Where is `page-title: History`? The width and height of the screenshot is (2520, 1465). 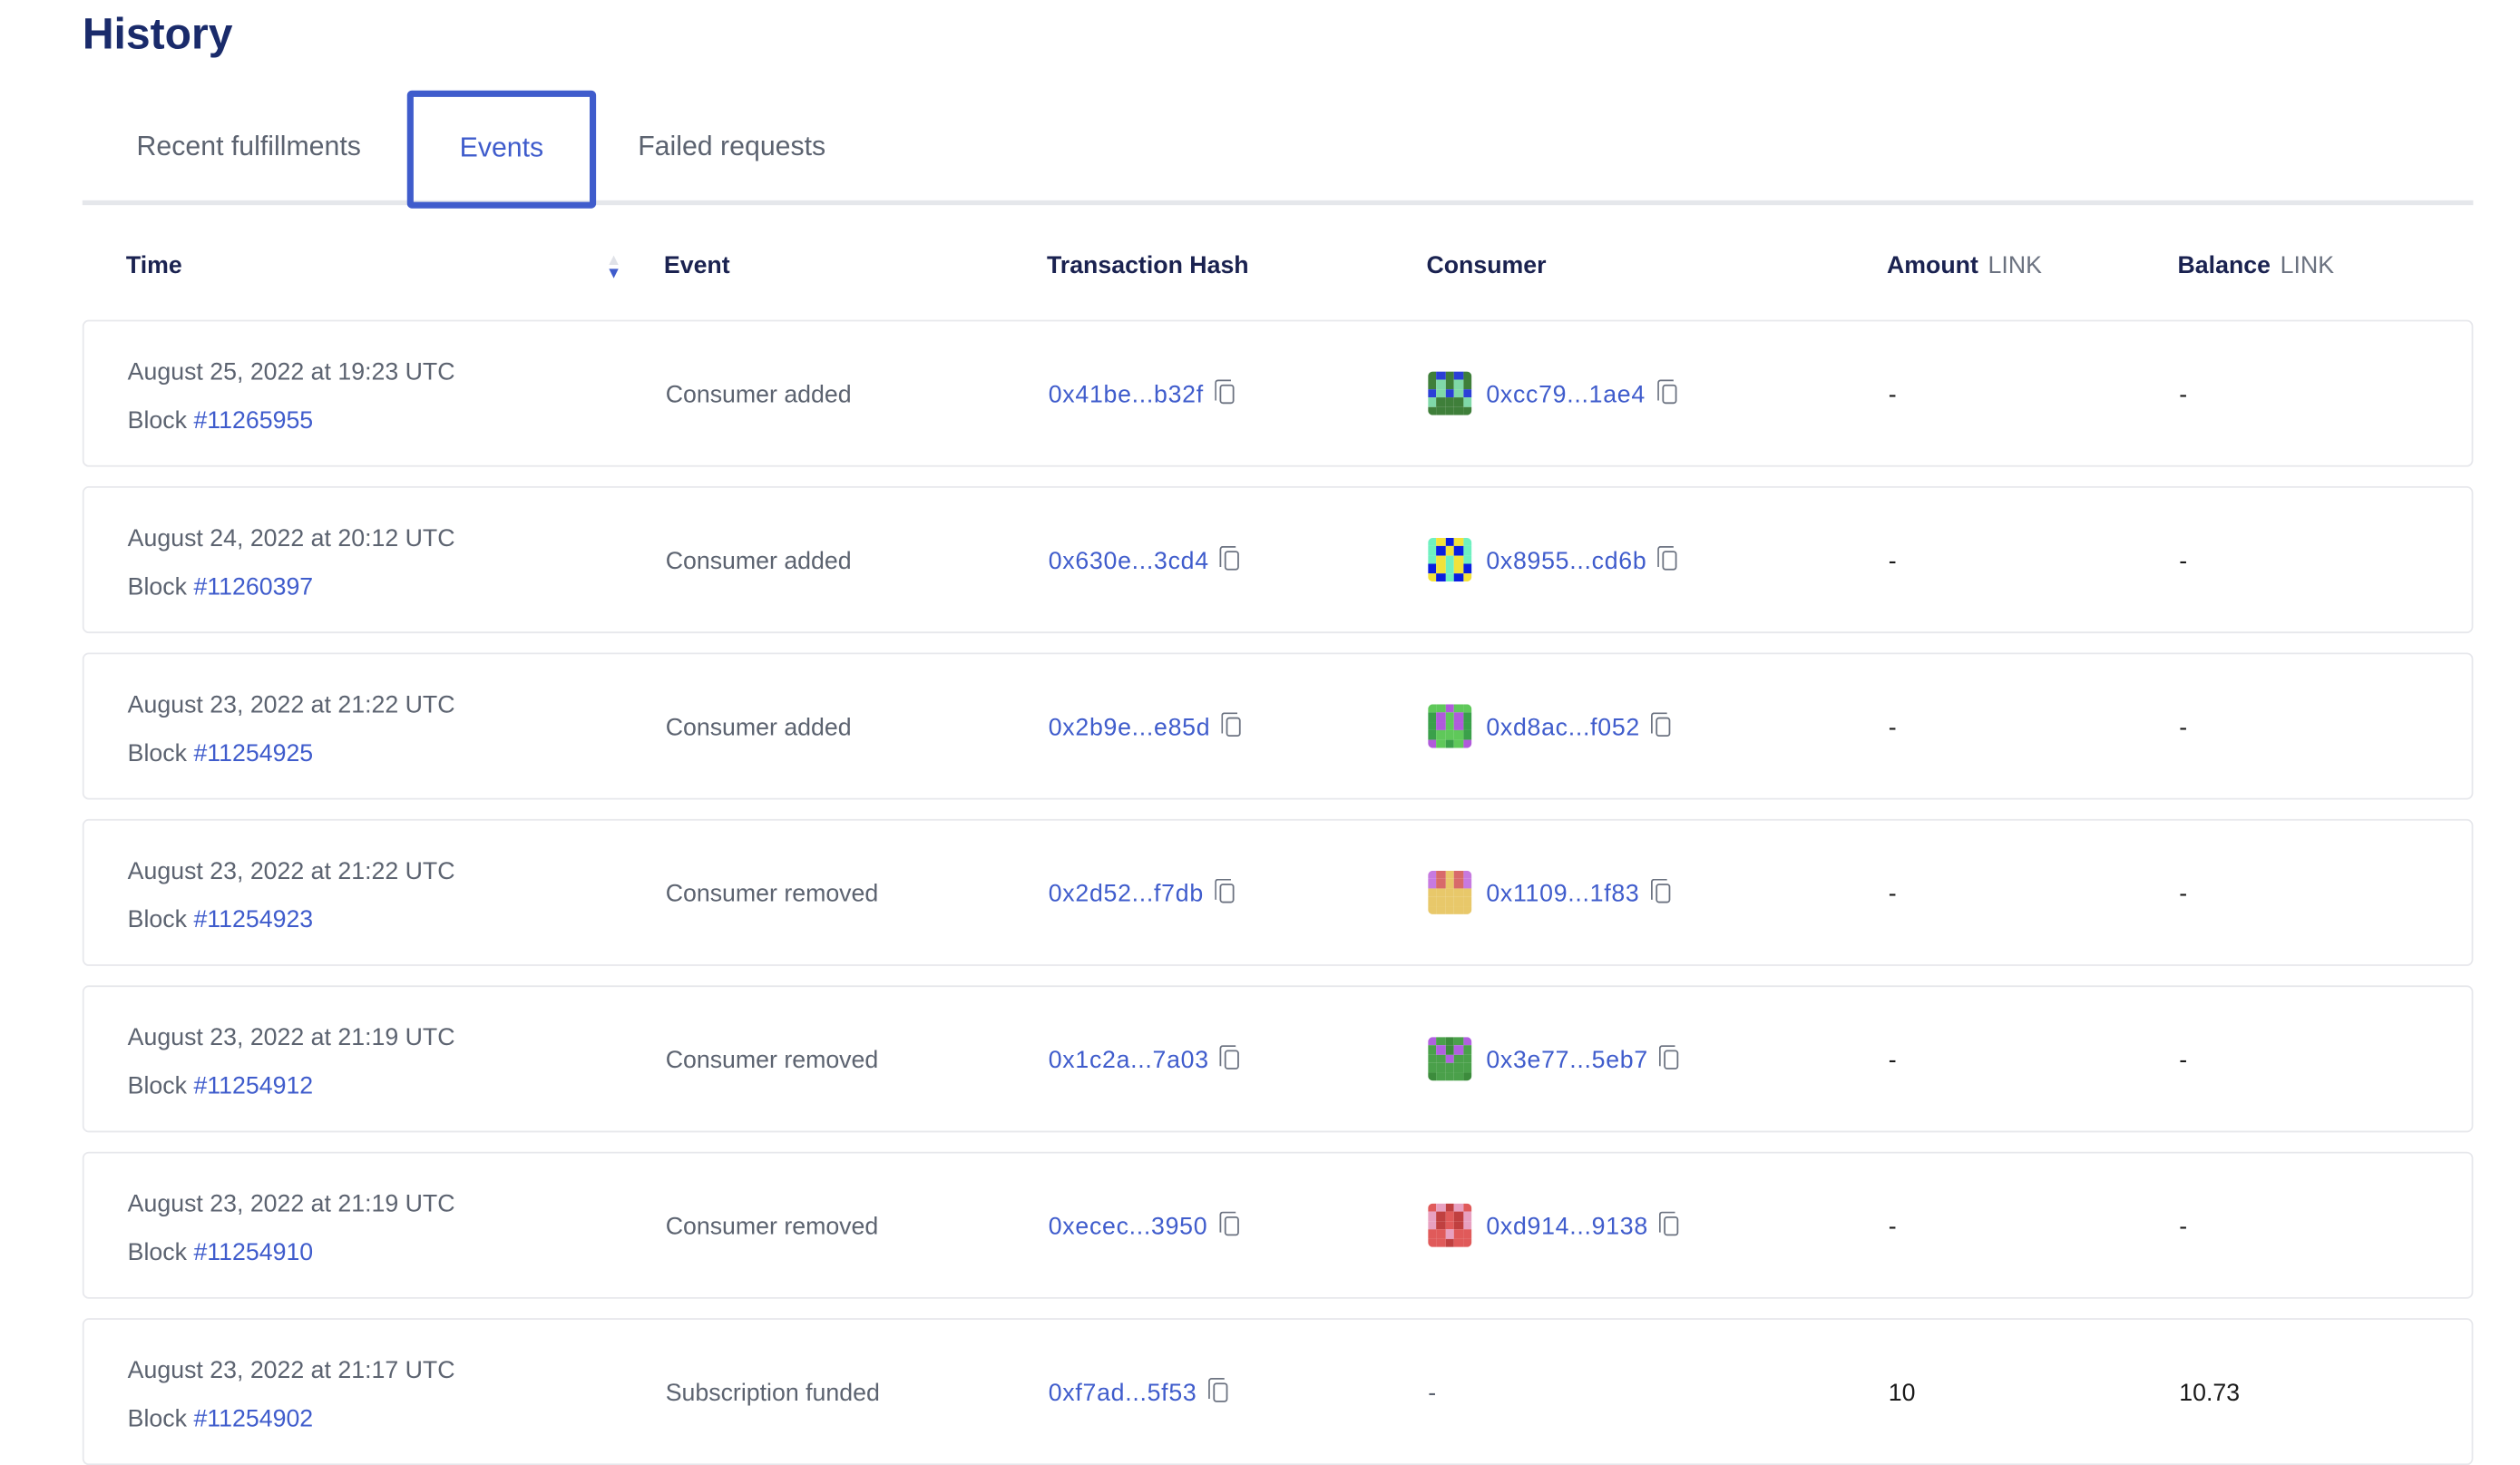 page-title: History is located at coordinates (157, 34).